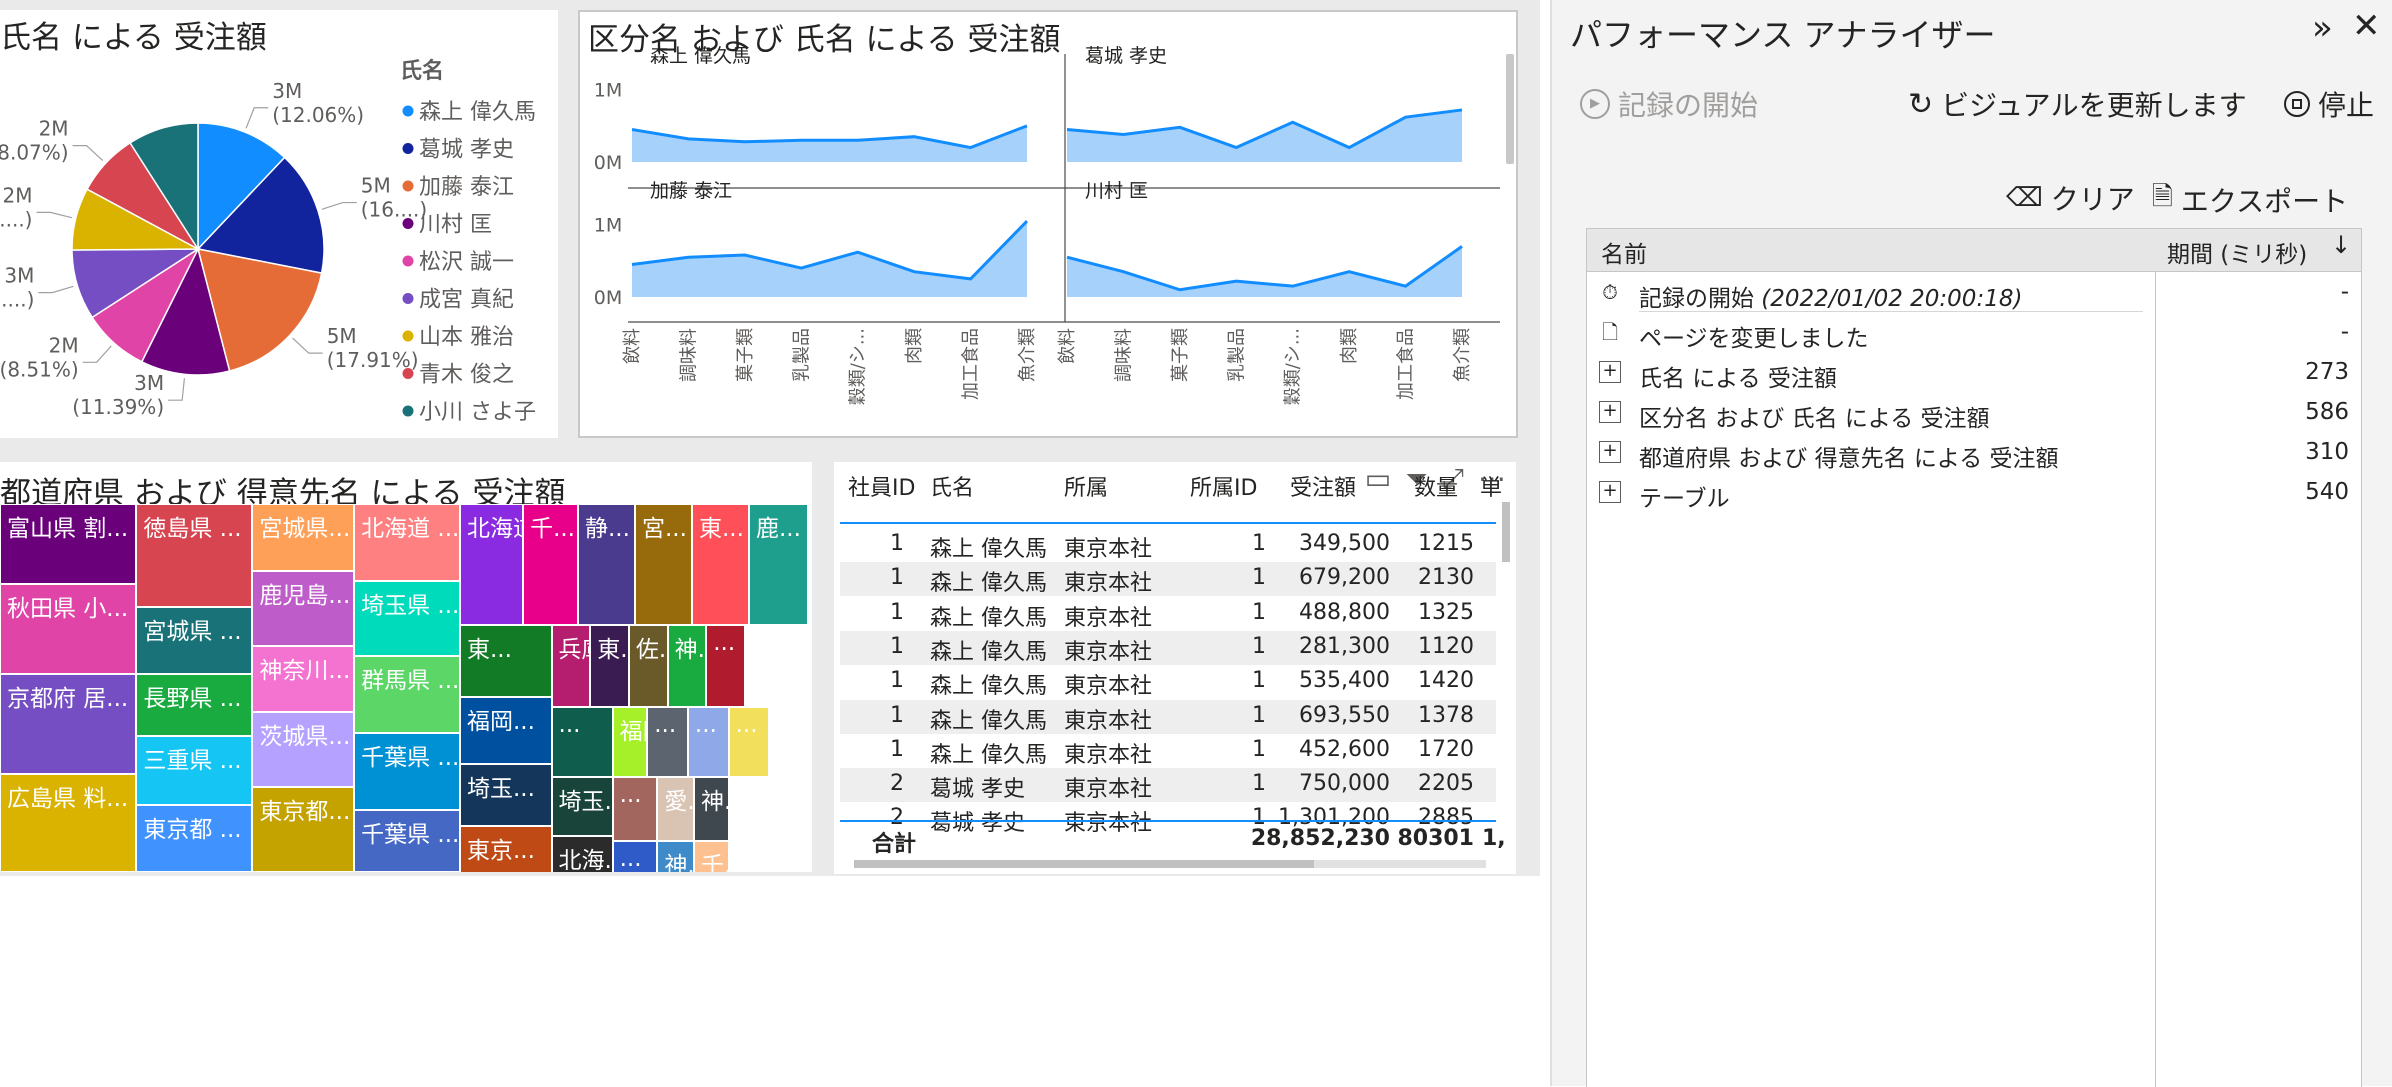 This screenshot has height=1087, width=2392. I want to click on legend-item: 松沢 誠一, so click(466, 262).